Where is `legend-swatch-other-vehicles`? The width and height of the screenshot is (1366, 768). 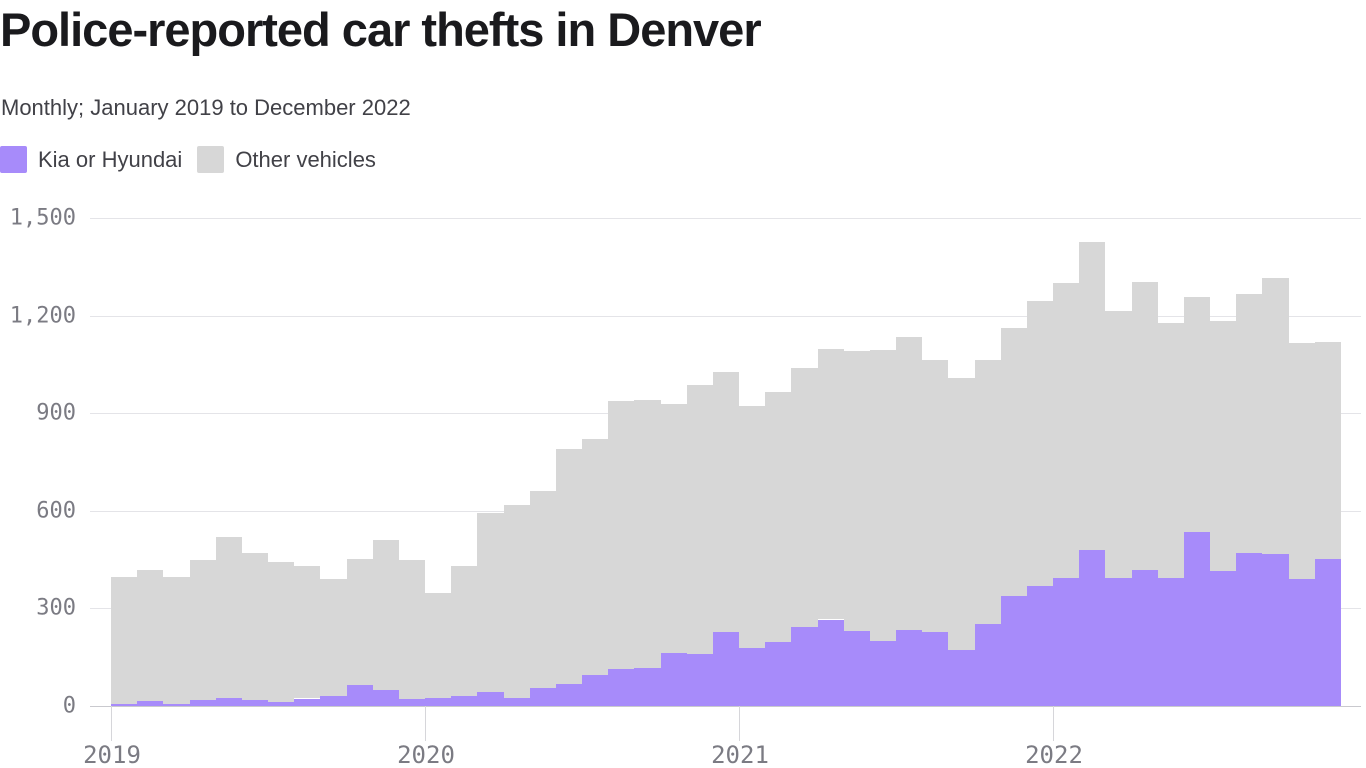
legend-swatch-other-vehicles is located at coordinates (211, 159).